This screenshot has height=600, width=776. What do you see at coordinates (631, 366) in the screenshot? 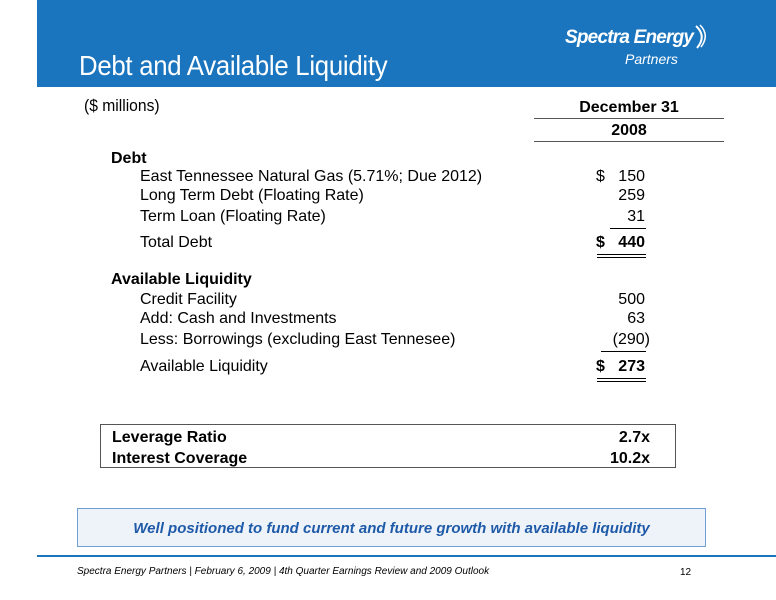
I see `available-liquidity-value: 273` at bounding box center [631, 366].